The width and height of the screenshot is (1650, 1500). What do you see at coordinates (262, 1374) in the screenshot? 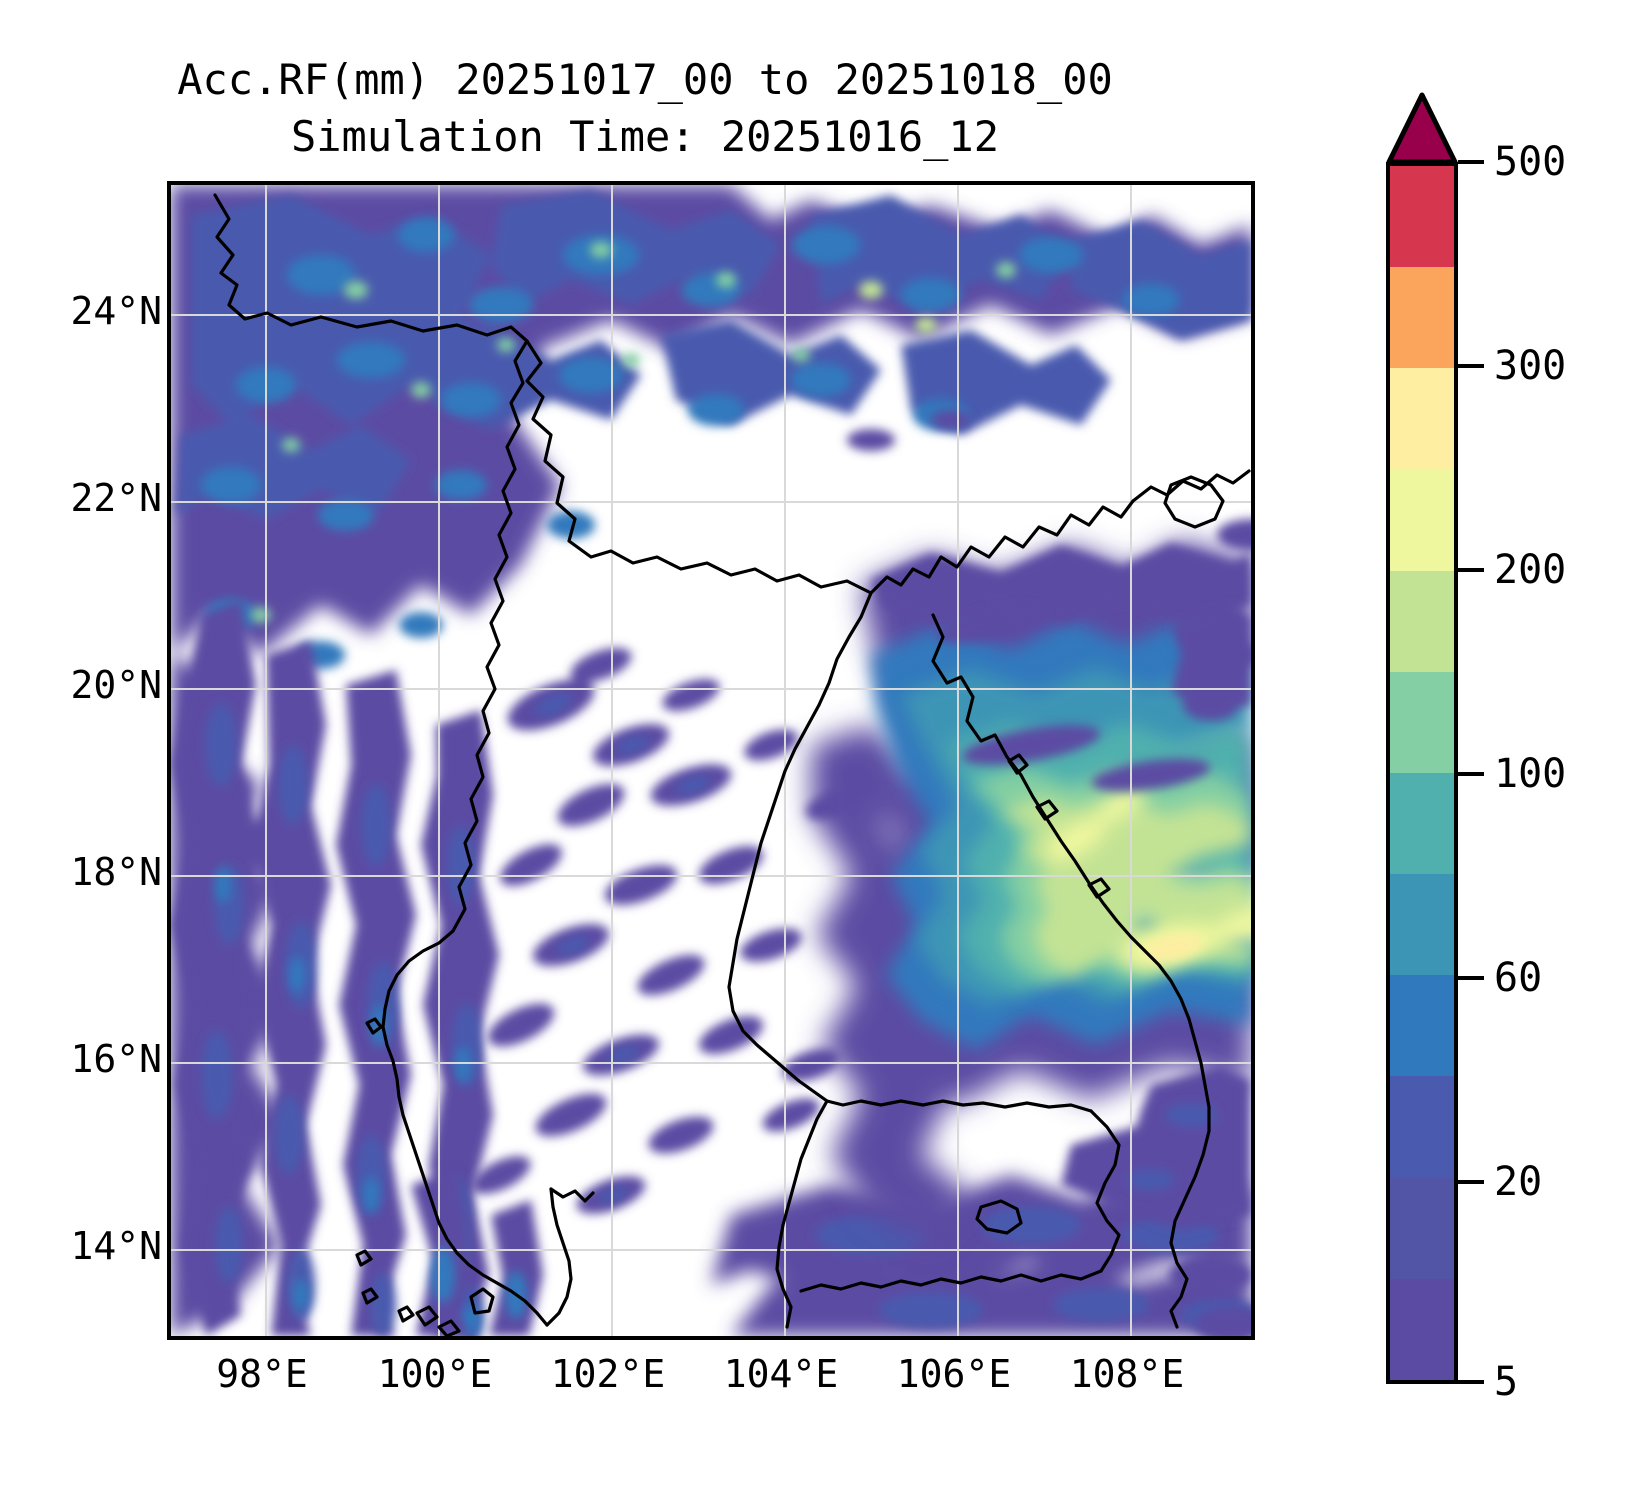
I see `x-tick-label: 98°E` at bounding box center [262, 1374].